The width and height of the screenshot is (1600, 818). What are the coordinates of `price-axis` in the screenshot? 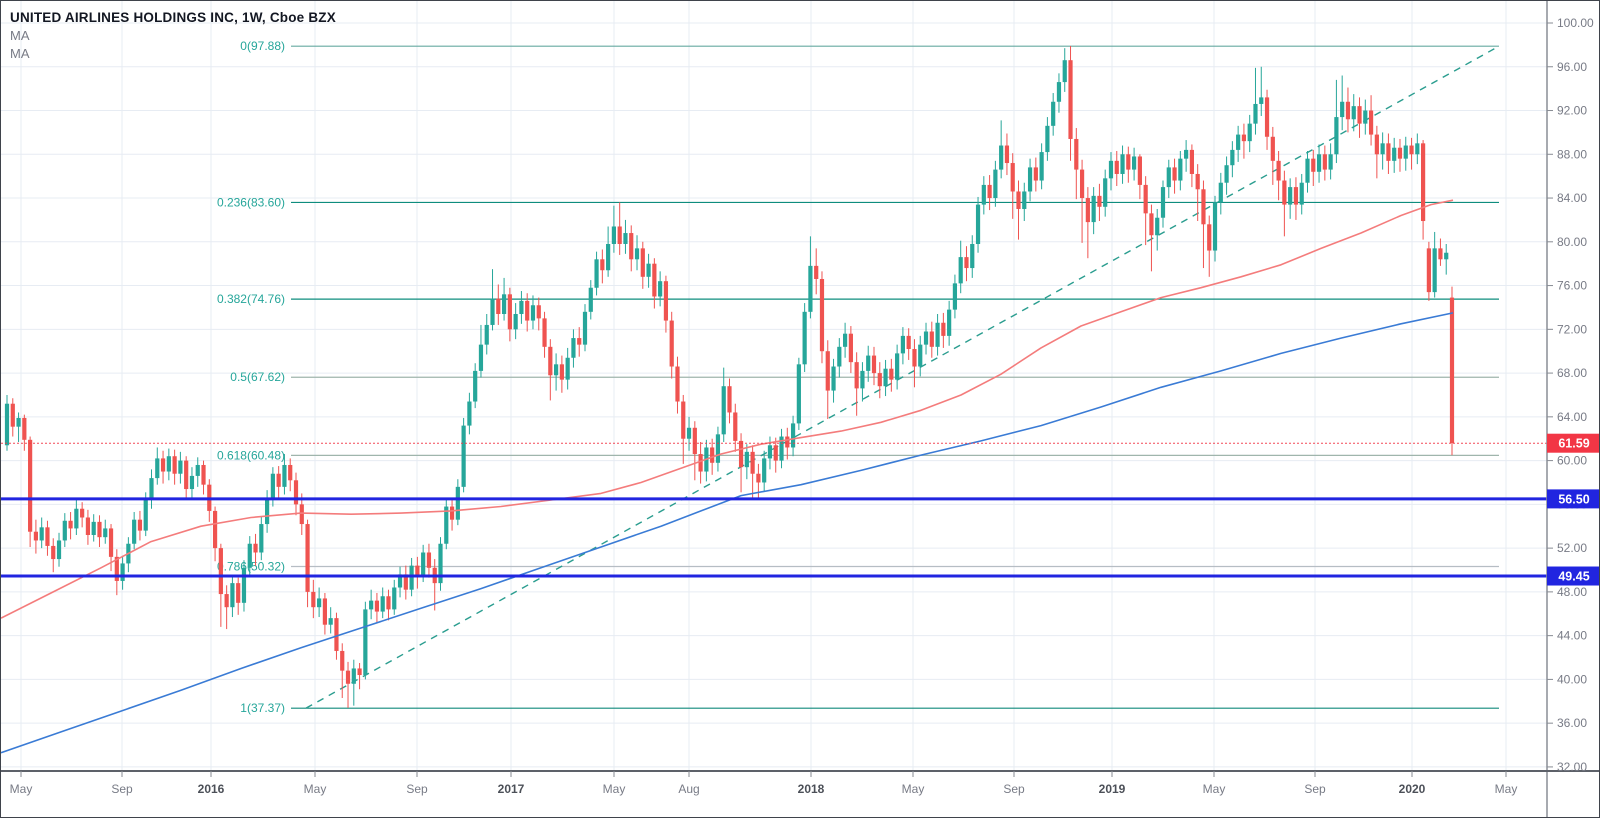 It's located at (1573, 409).